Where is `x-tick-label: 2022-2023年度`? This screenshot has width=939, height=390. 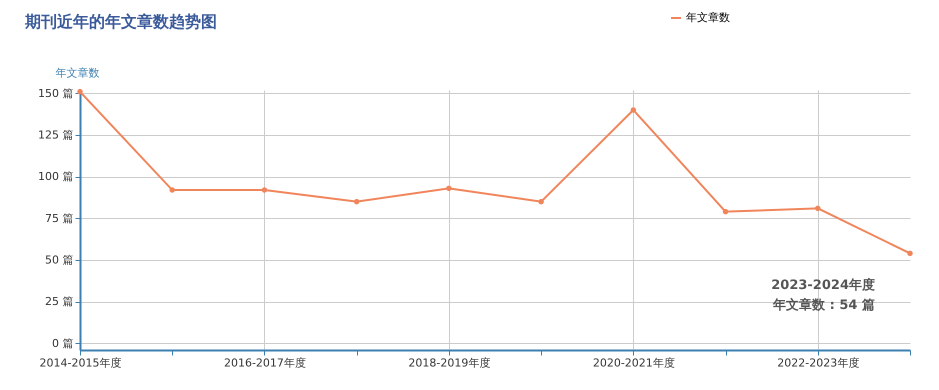 x-tick-label: 2022-2023年度 is located at coordinates (818, 363).